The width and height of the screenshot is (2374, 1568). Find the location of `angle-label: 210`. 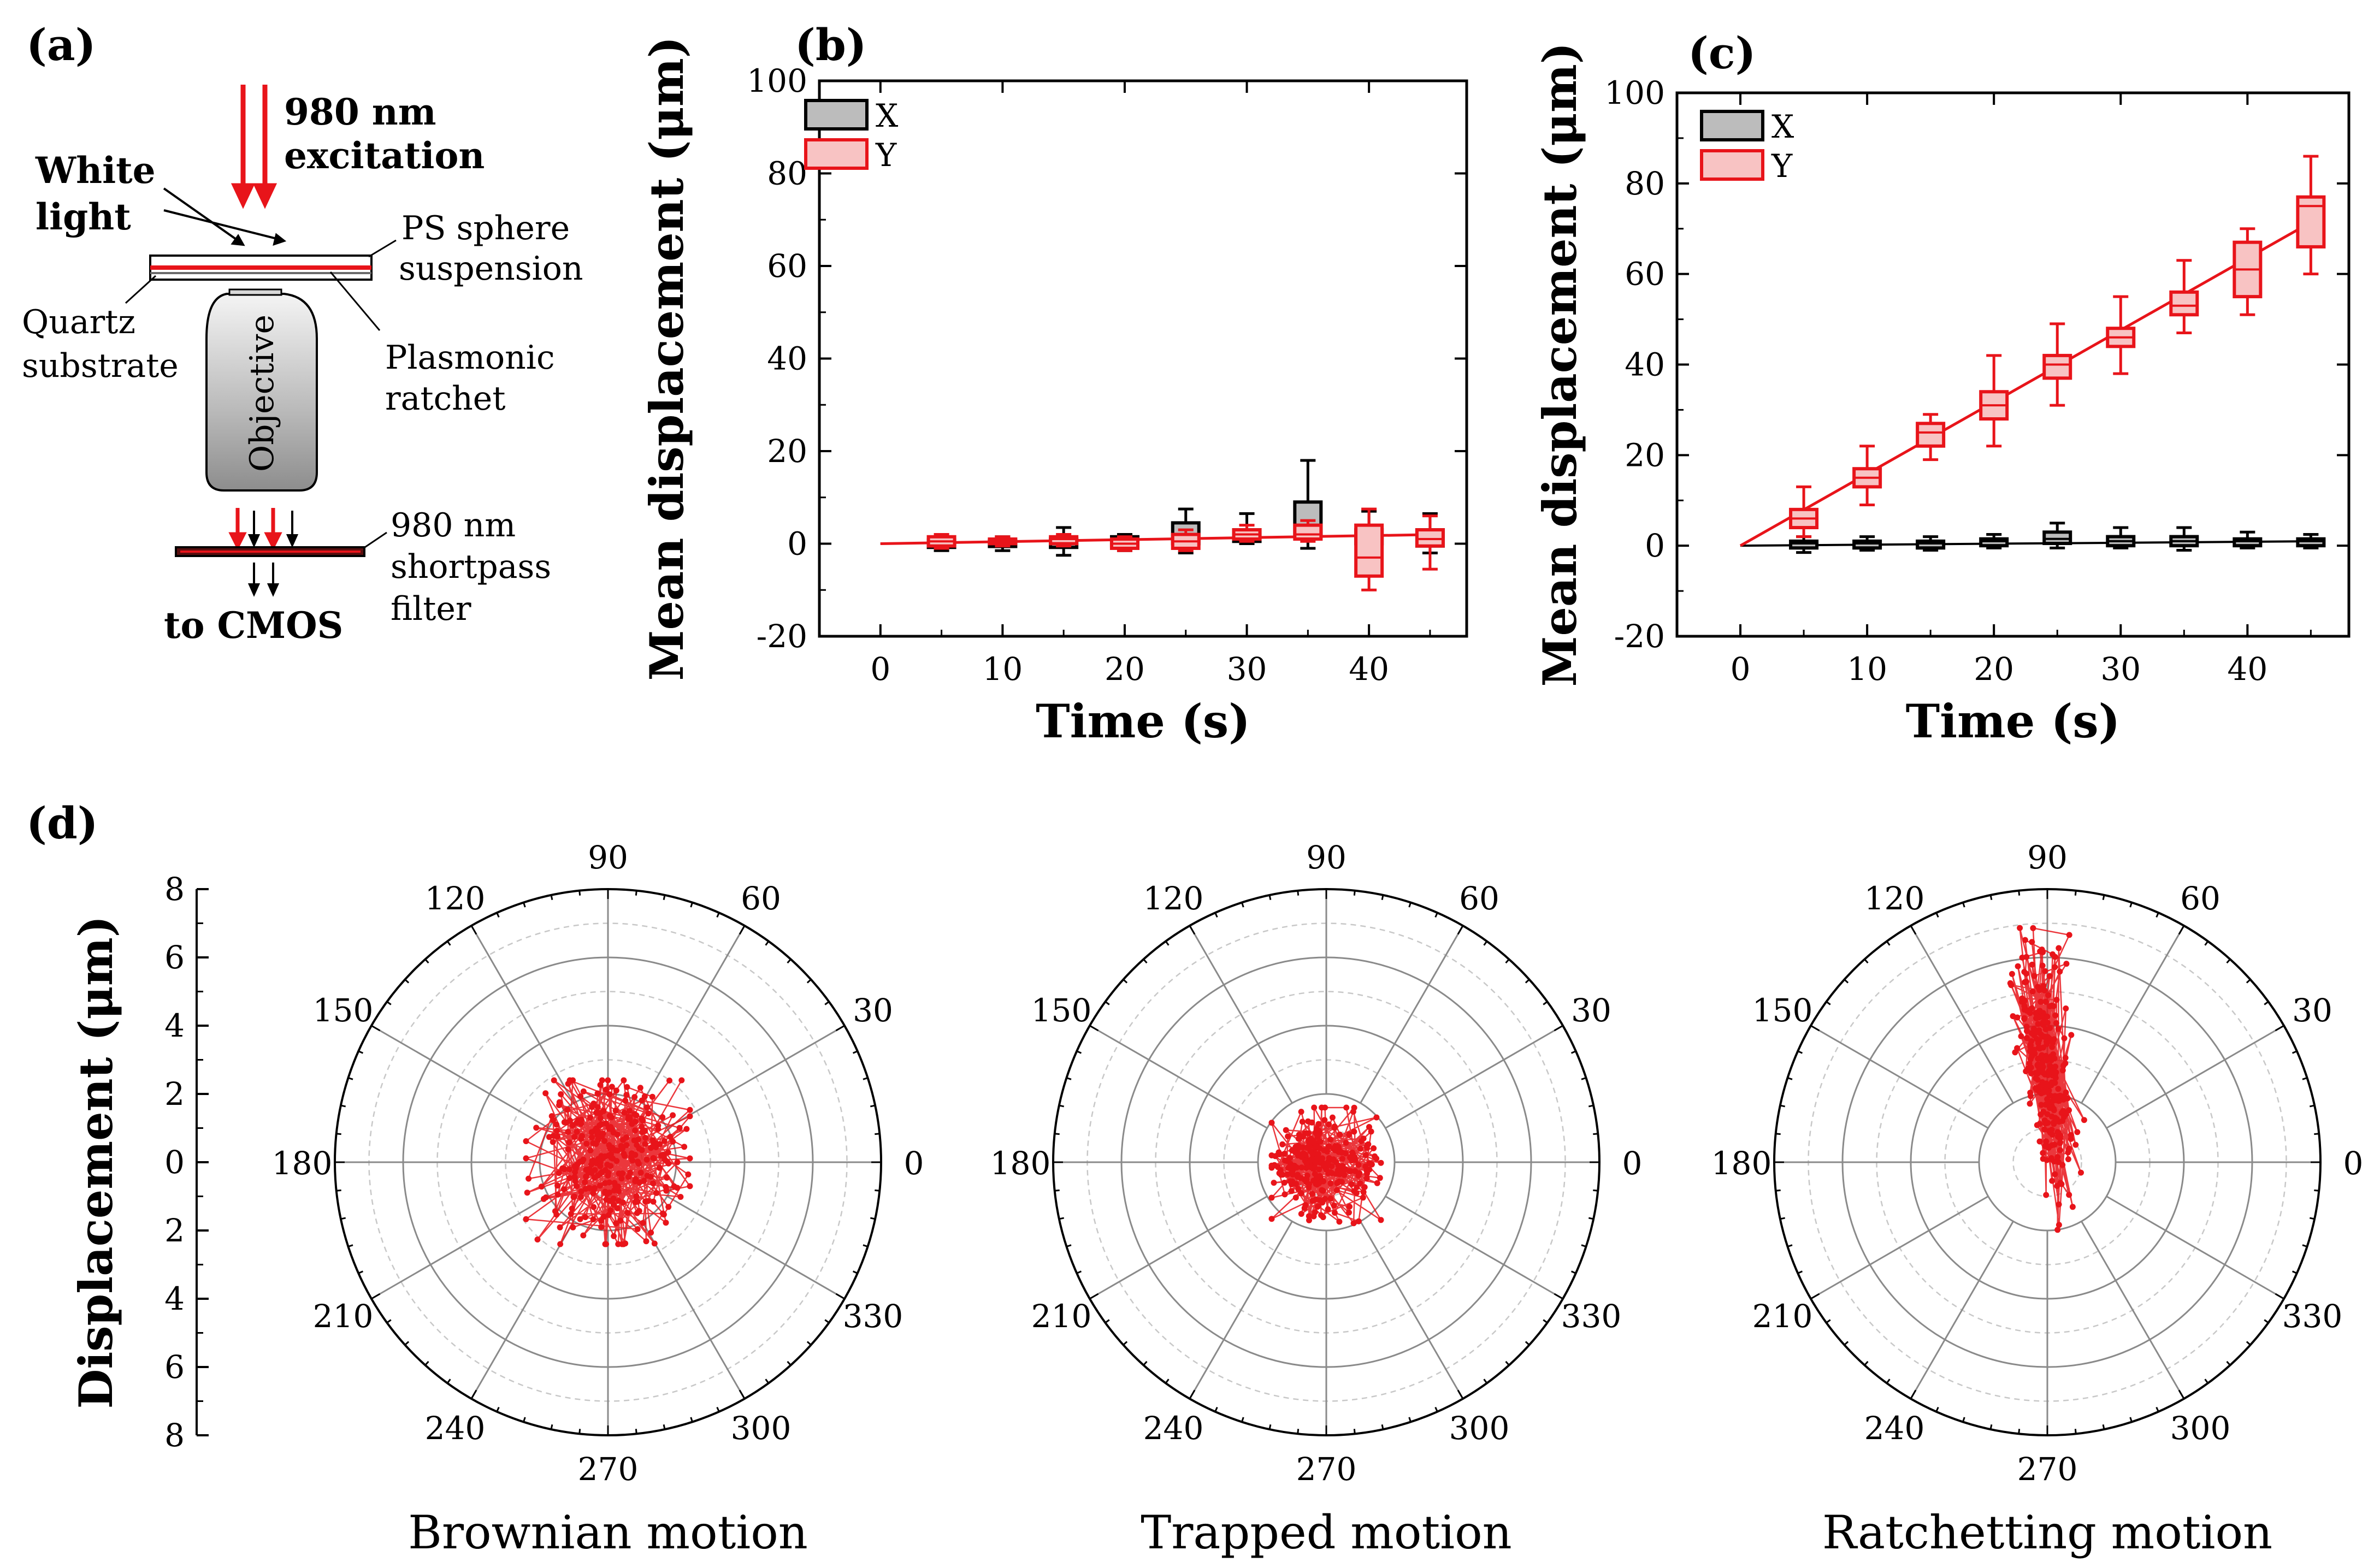

angle-label: 210 is located at coordinates (1782, 1316).